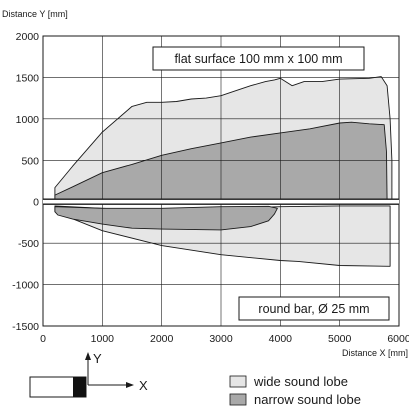 This screenshot has width=409, height=407. I want to click on y-axis-title: Distance Y [mm], so click(35, 14).